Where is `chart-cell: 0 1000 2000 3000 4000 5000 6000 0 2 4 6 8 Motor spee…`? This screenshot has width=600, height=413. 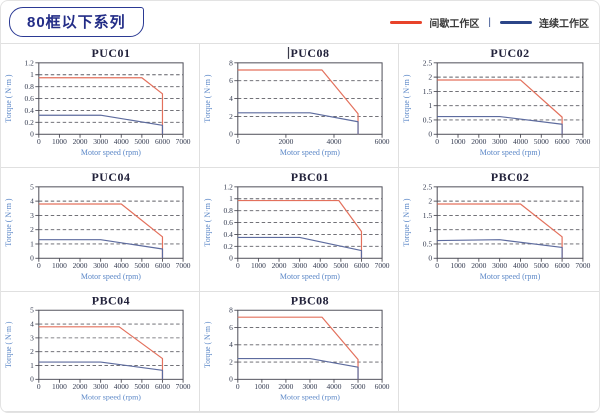 chart-cell: 0 1000 2000 3000 4000 5000 6000 0 2 4 6 8 Motor spee… is located at coordinates (299, 351).